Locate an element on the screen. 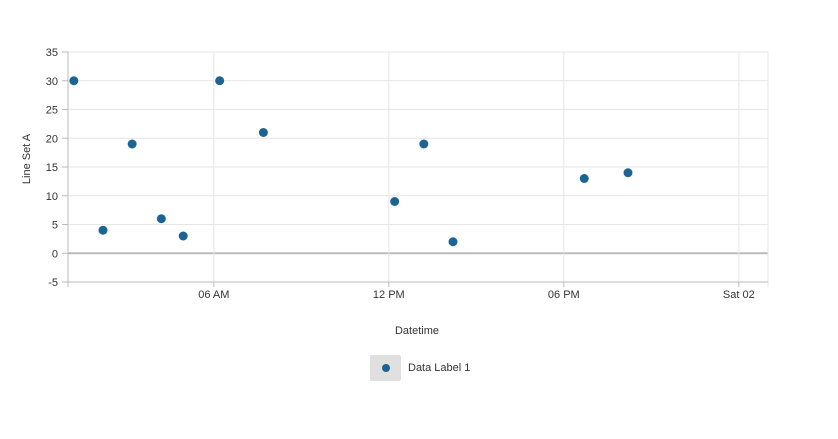  y-tick-label: 15 is located at coordinates (52, 168).